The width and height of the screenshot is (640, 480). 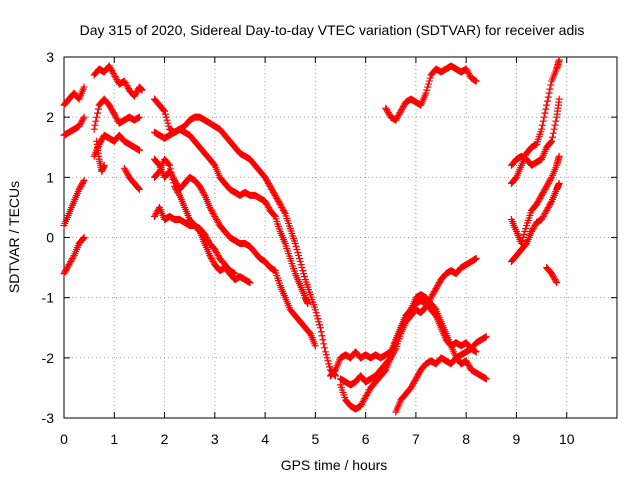 What do you see at coordinates (50, 238) in the screenshot?
I see `y-tick-label: 0` at bounding box center [50, 238].